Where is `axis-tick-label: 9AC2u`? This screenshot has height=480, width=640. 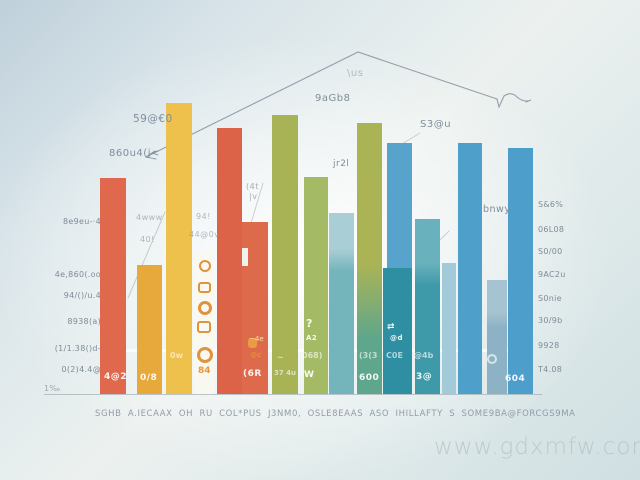 axis-tick-label: 9AC2u is located at coordinates (552, 274).